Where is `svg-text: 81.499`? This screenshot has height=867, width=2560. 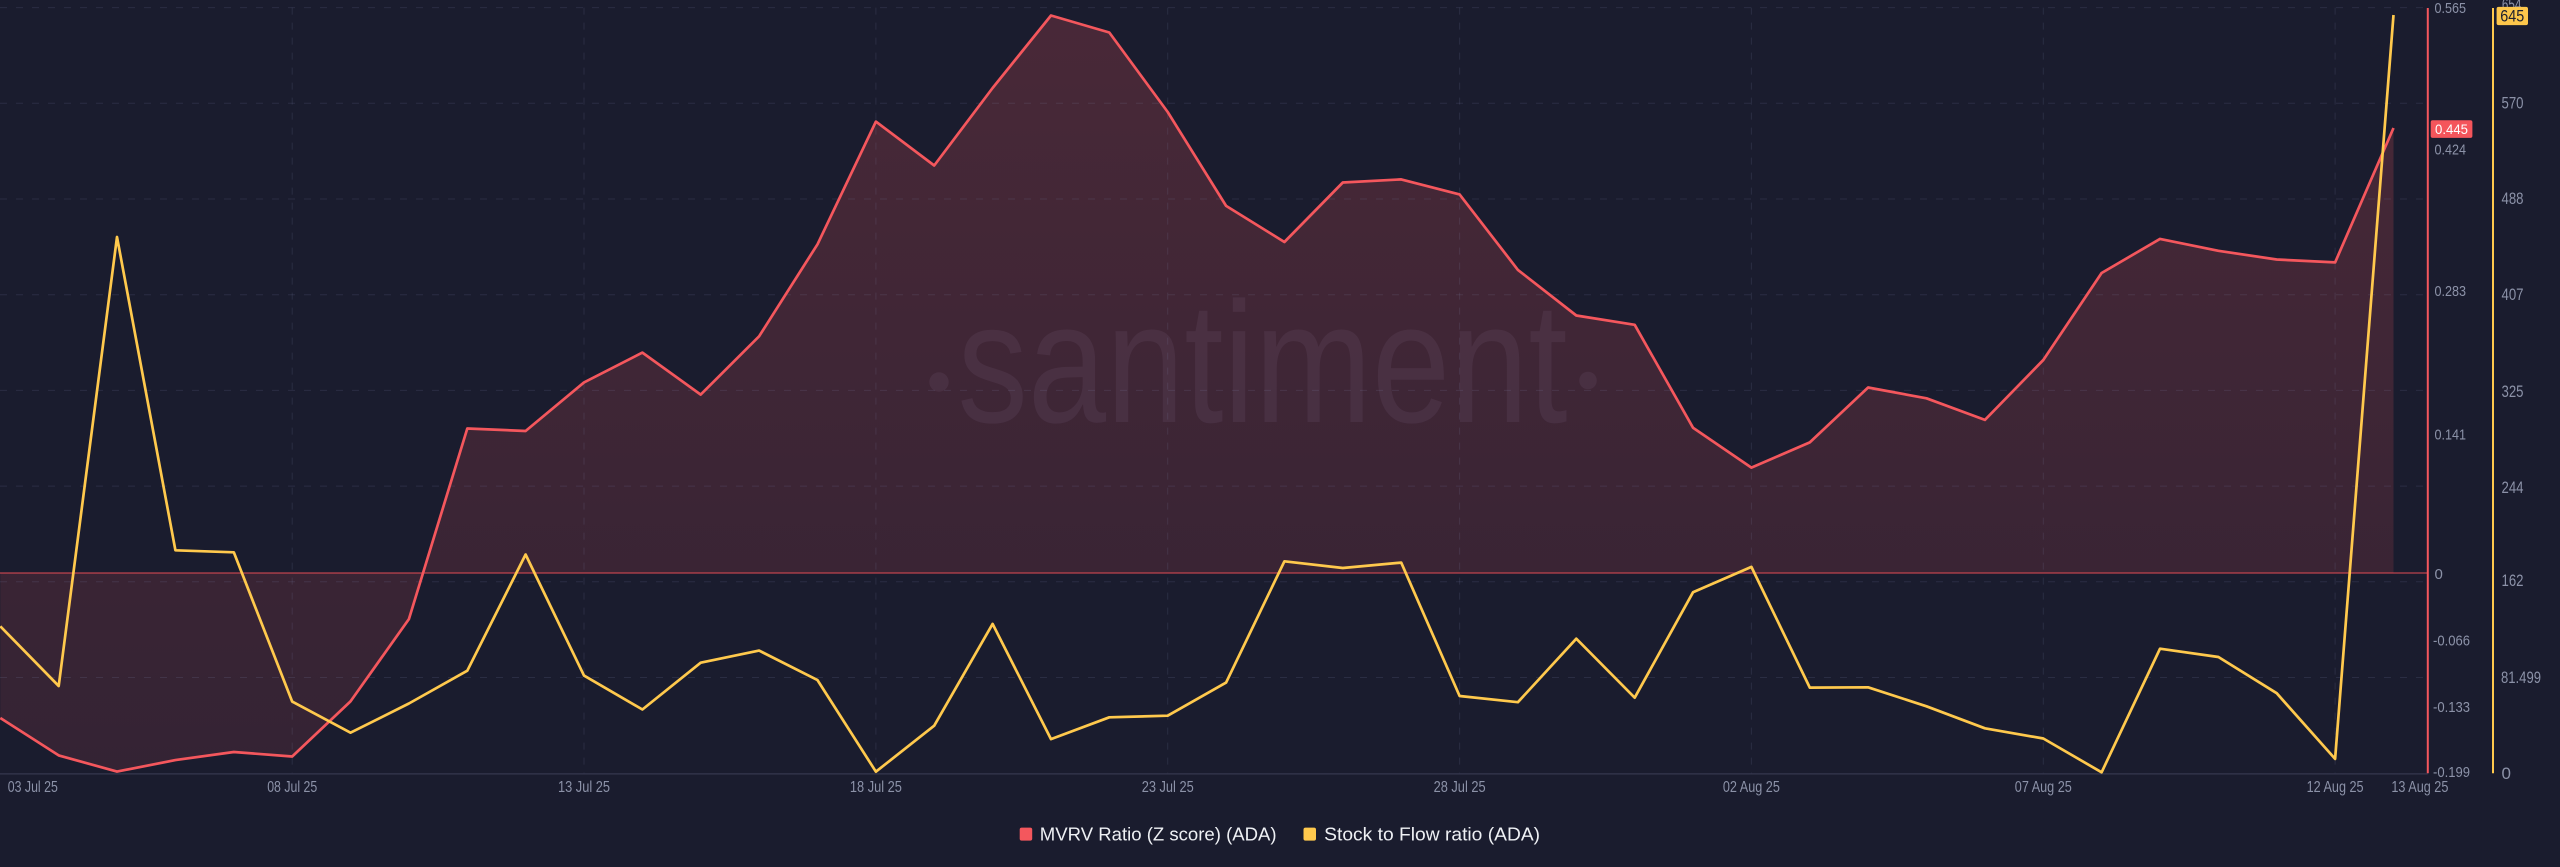
svg-text: 81.499 is located at coordinates (2521, 677).